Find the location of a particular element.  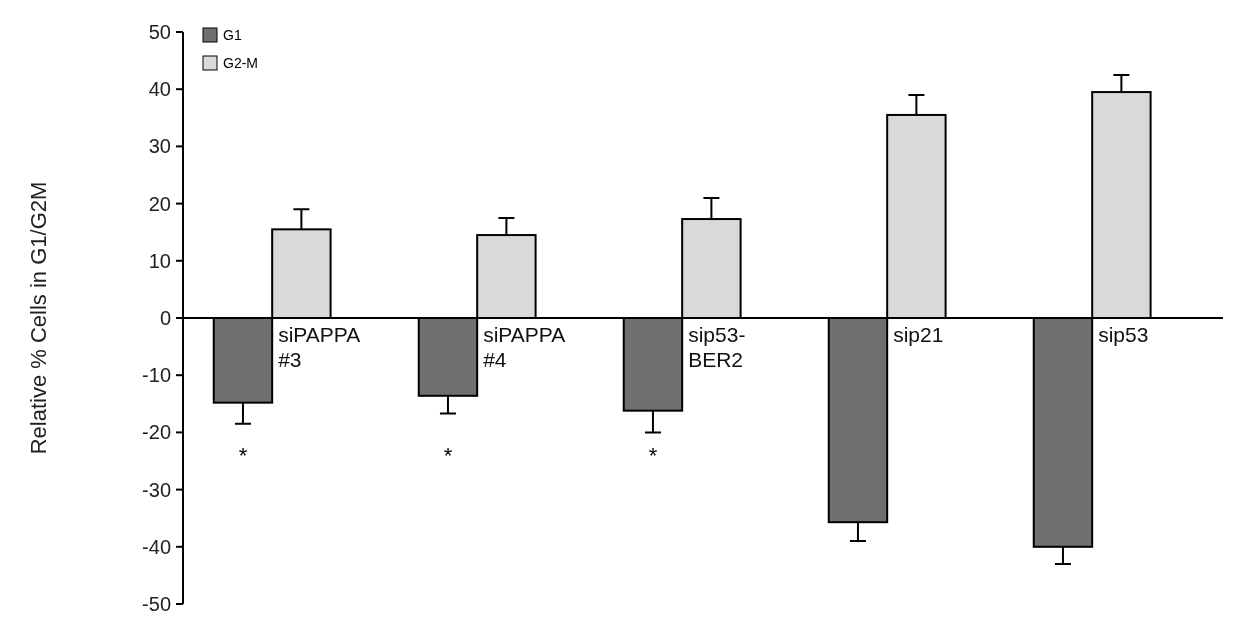

y-tick-label: -10 is located at coordinates (156, 375).